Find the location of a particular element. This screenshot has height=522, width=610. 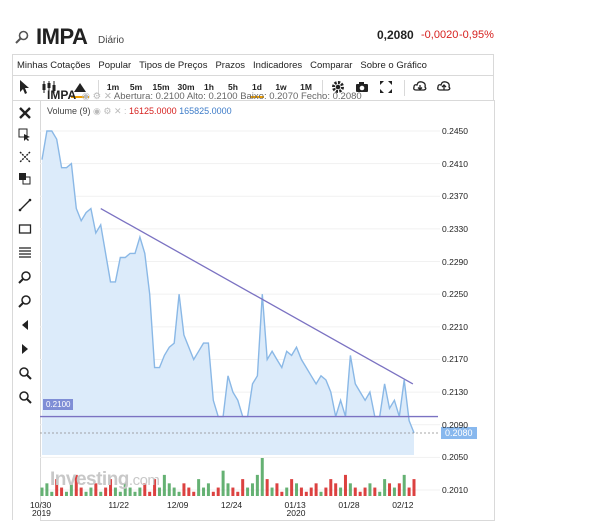

legend-symbol: IMPA is located at coordinates (62, 95).